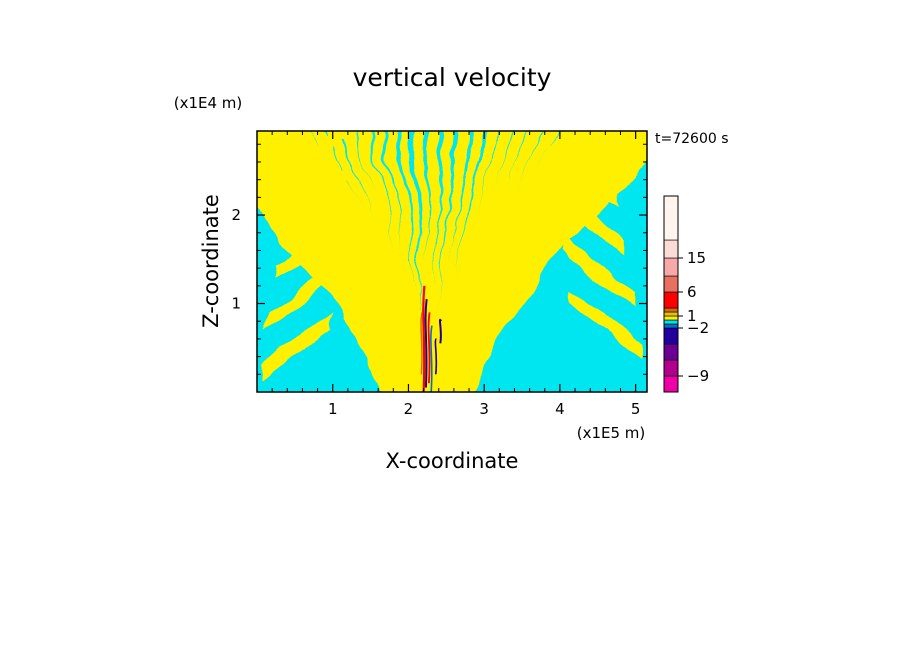  Describe the element at coordinates (452, 77) in the screenshot. I see `chart-title: vertical velocity` at that location.